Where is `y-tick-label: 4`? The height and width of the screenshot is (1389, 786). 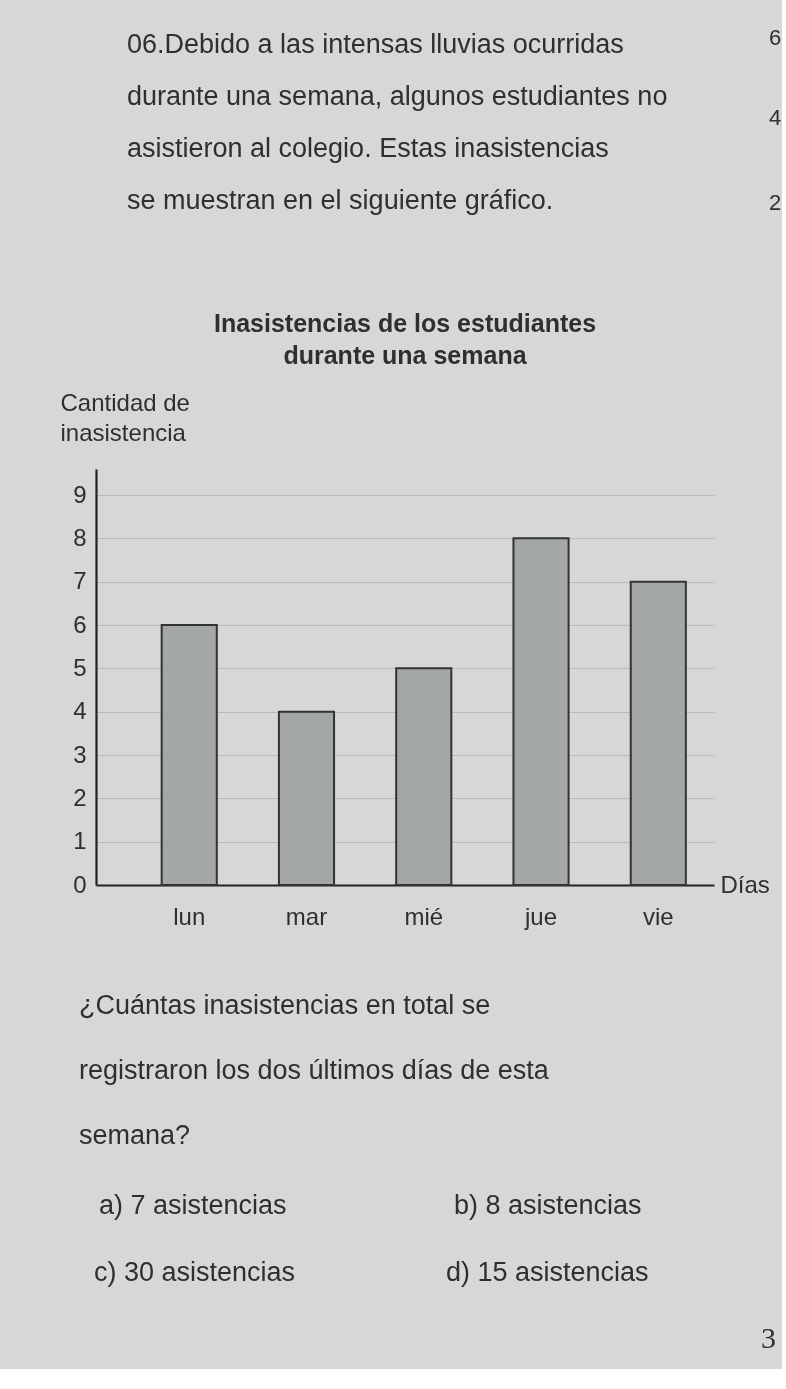 y-tick-label: 4 is located at coordinates (80, 711).